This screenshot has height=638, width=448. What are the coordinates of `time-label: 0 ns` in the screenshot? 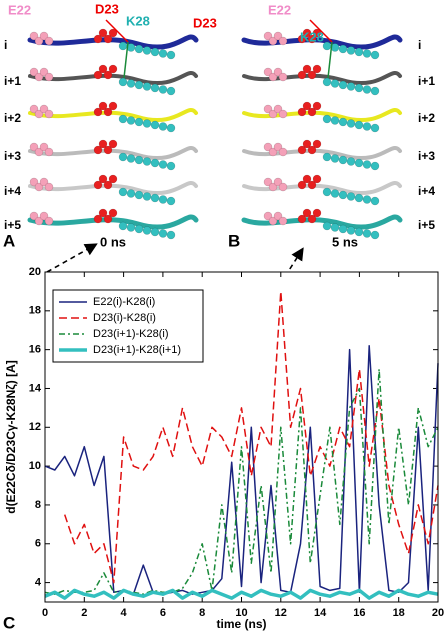 It's located at (113, 241).